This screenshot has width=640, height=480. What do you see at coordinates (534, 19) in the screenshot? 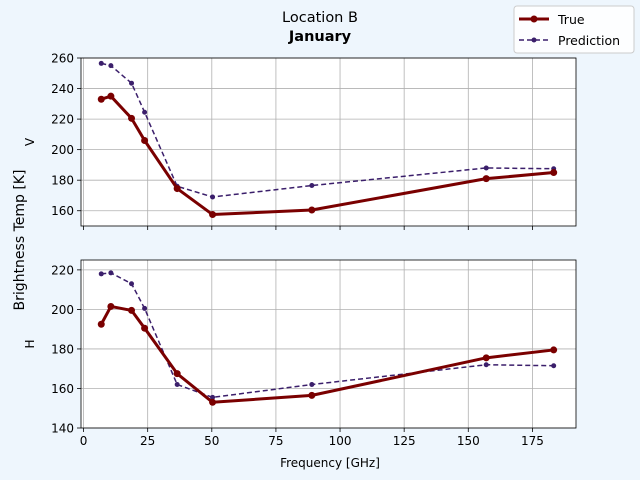
I see `legend-true-marker` at bounding box center [534, 19].